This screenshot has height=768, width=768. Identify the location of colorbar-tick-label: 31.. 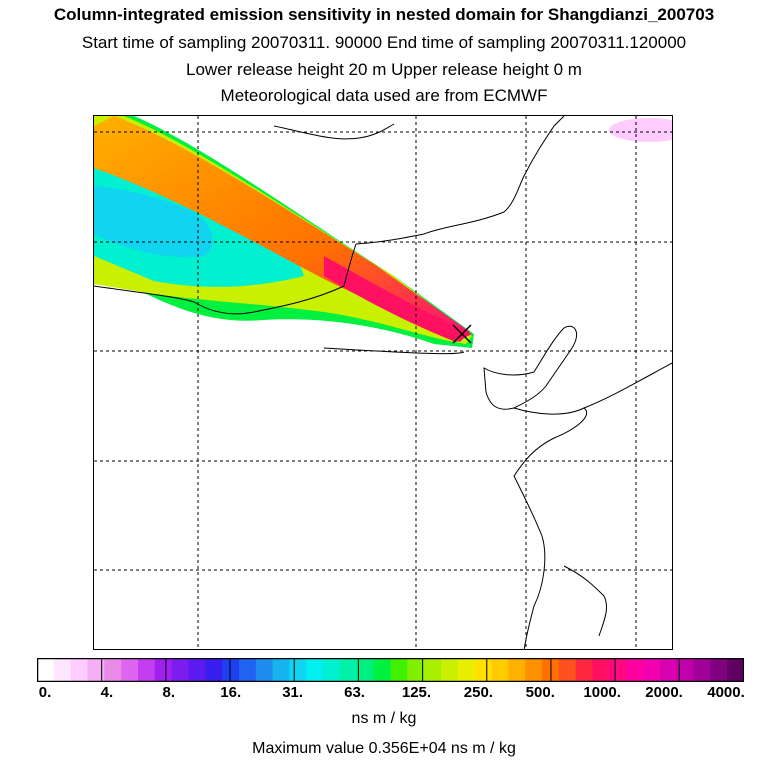
(293, 692).